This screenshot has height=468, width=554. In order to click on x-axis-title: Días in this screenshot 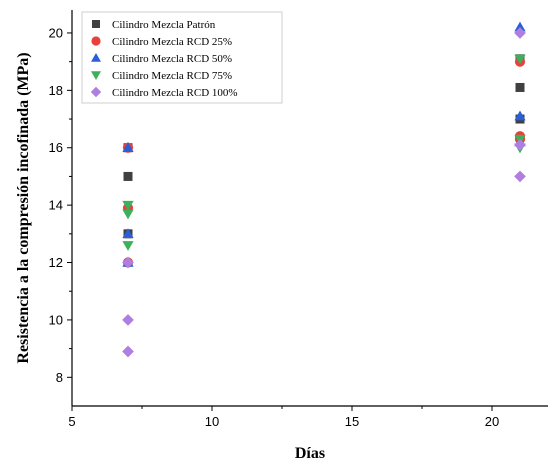, I will do `click(310, 453)`.